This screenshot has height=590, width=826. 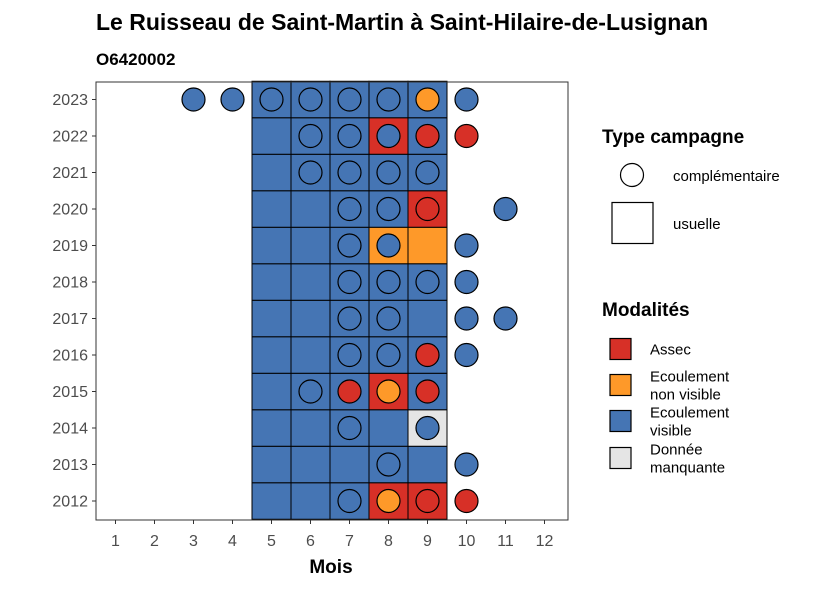 I want to click on legend-label-ecoulement-non-visible-1: Ecoulement, so click(x=690, y=377).